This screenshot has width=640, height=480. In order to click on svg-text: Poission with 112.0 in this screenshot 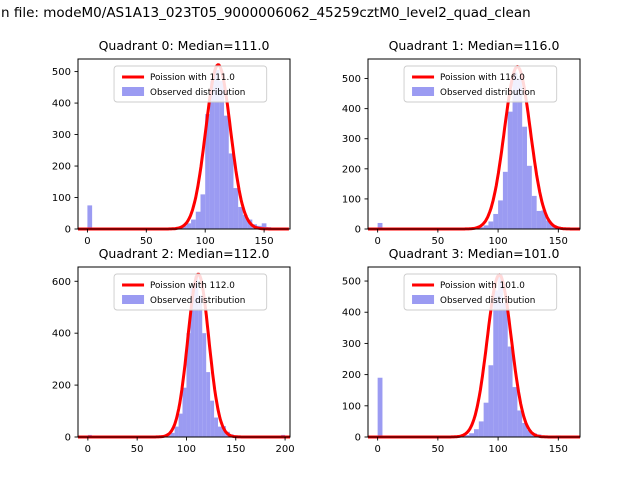, I will do `click(192, 286)`.